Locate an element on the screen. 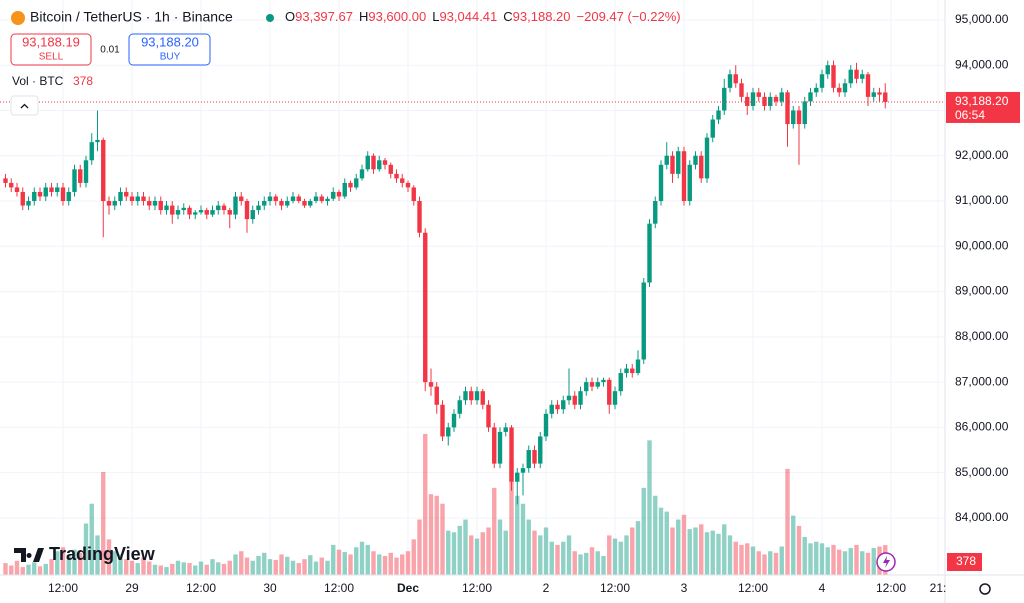 The image size is (1024, 603). watermark: TradingView is located at coordinates (102, 554).